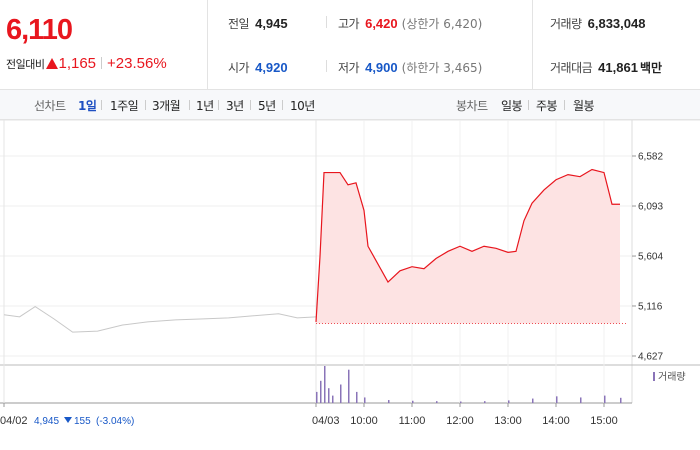 The image size is (700, 450). I want to click on today-price-line, so click(467, 245).